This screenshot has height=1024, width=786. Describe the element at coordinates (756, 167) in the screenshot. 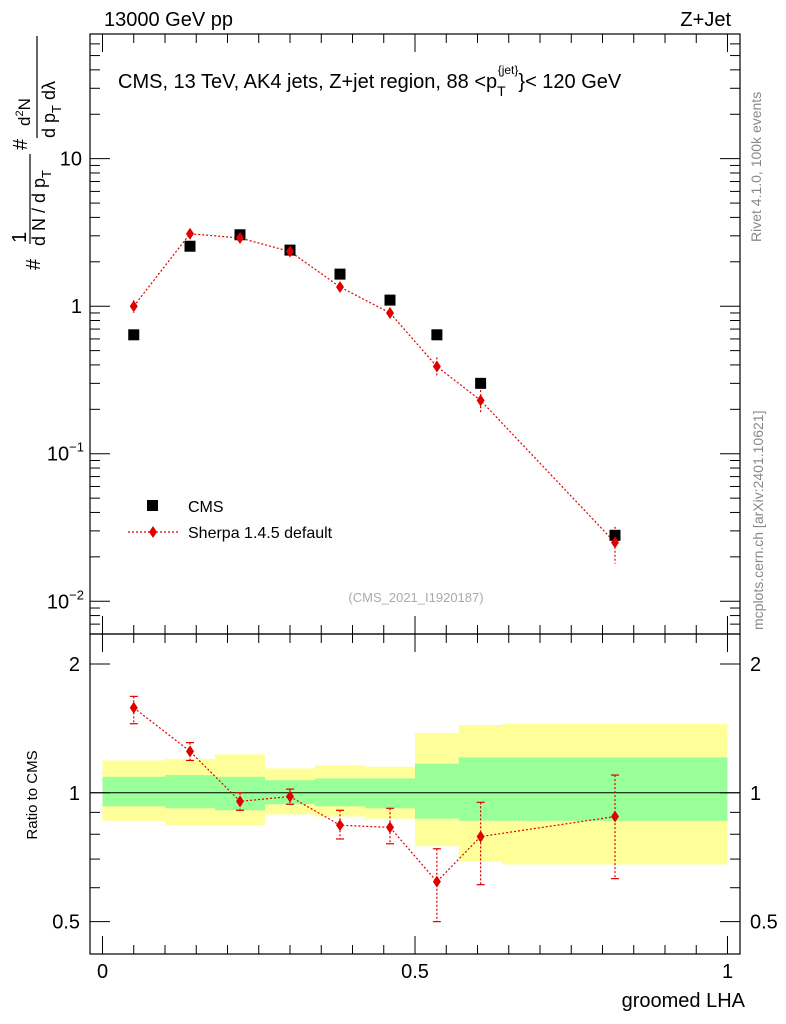

I see `rivet-version-label: Rivet 4.1.0, 100k events` at that location.